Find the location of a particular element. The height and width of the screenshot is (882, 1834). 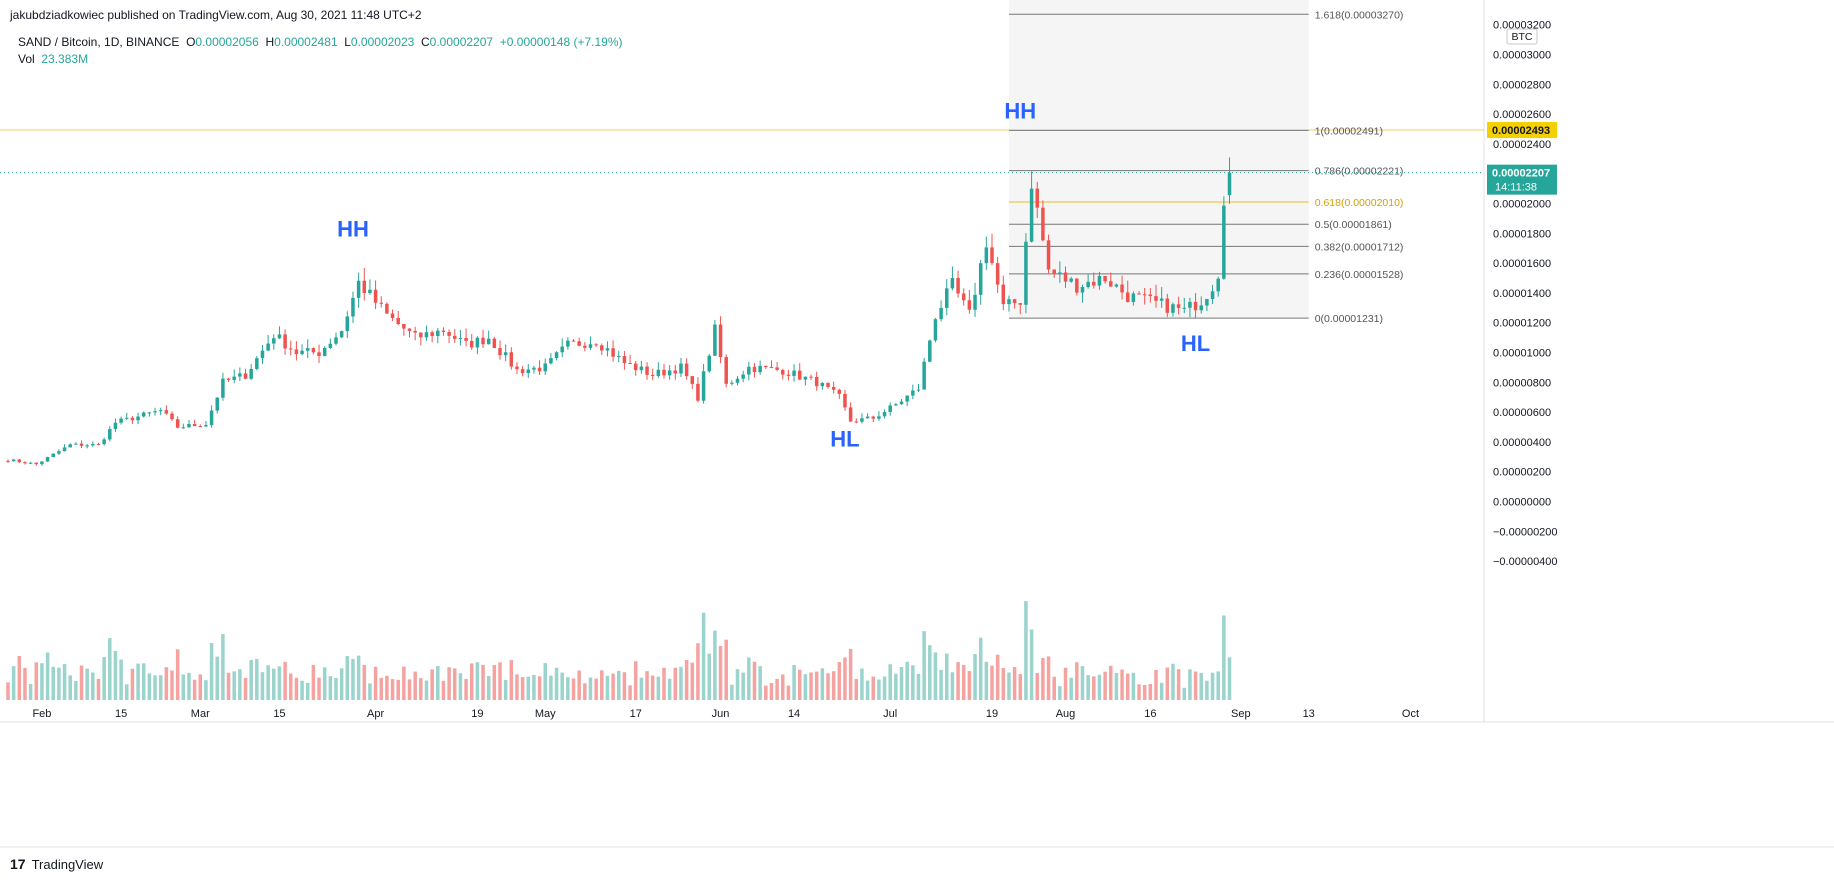

fib-level-label: 0.5(0.00001861) is located at coordinates (1353, 225).